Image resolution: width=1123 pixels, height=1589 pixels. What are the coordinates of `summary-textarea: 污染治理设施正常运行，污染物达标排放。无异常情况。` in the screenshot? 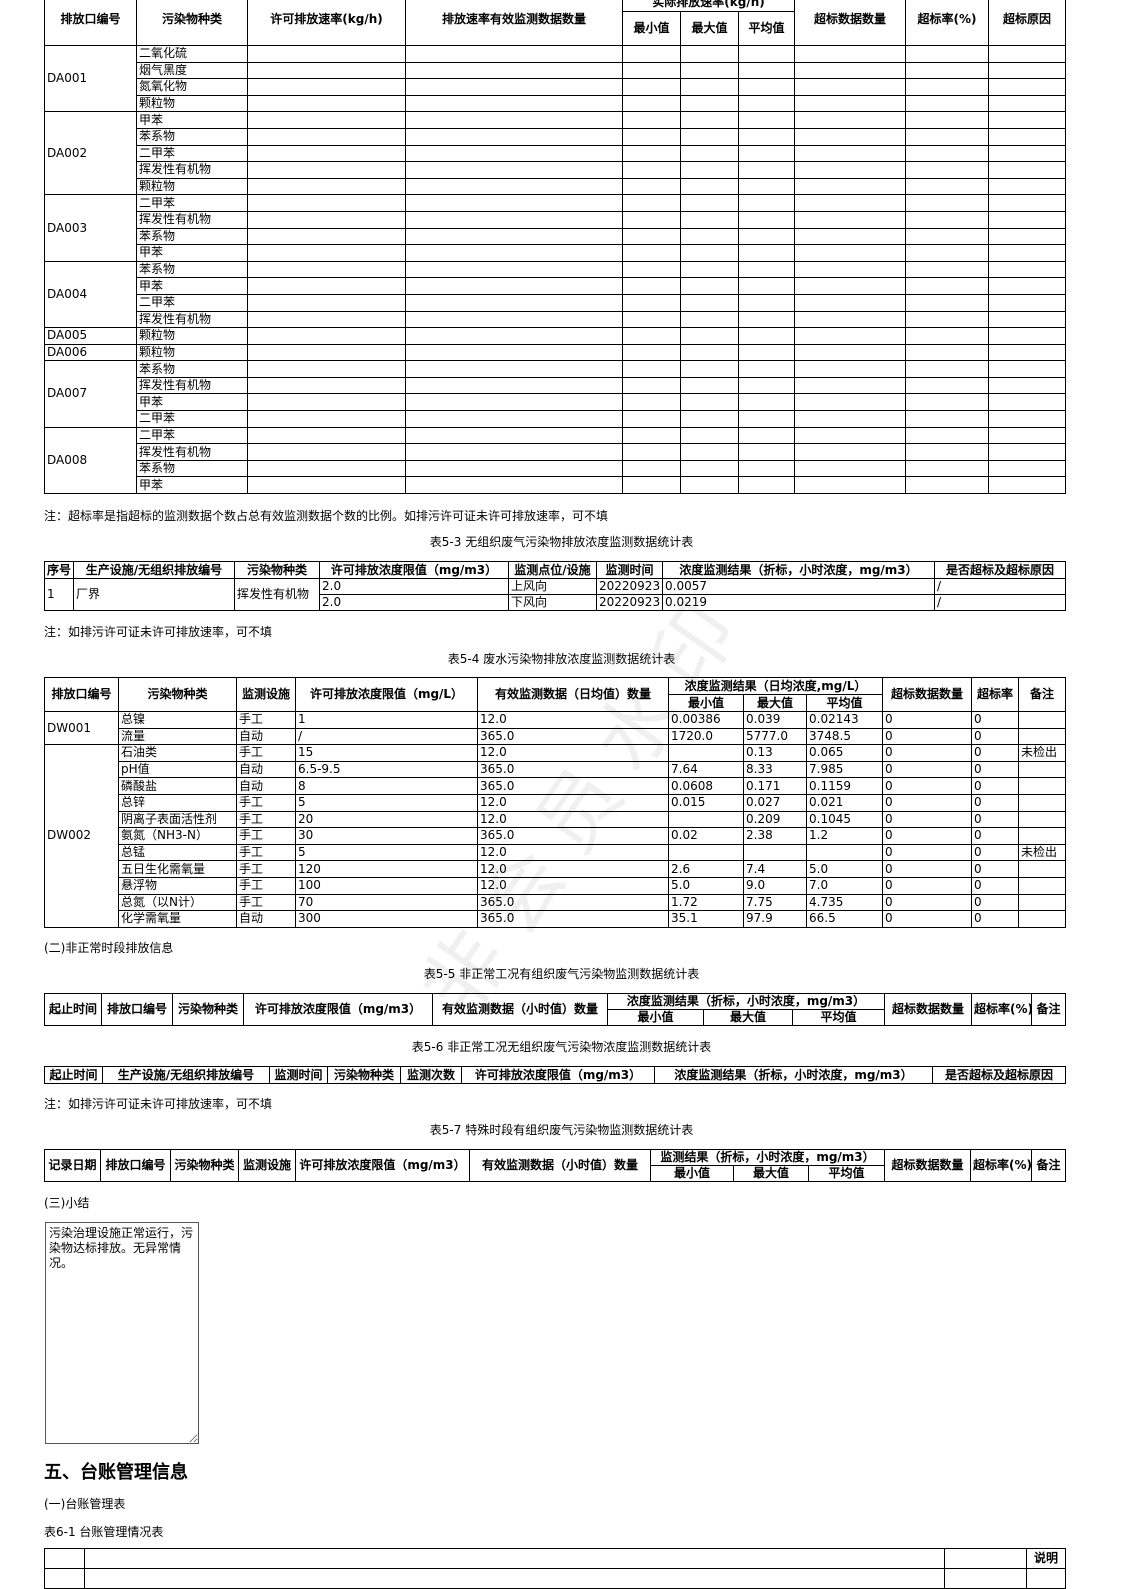 It's located at (122, 1333).